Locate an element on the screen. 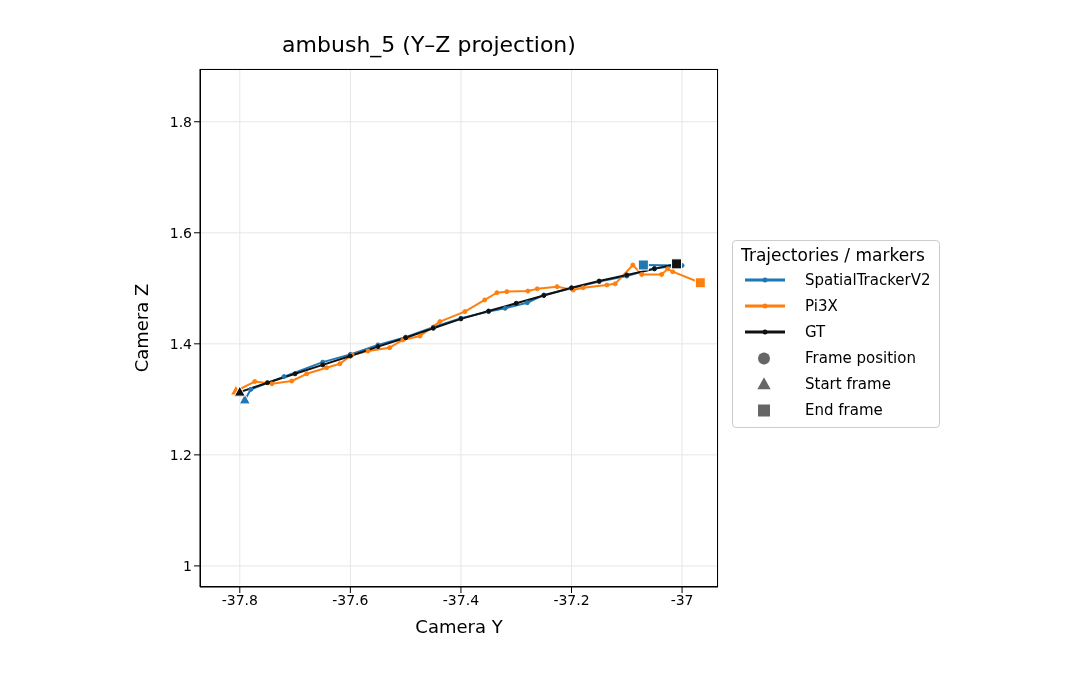 The width and height of the screenshot is (1080, 690). legend-label: GT is located at coordinates (815, 332).